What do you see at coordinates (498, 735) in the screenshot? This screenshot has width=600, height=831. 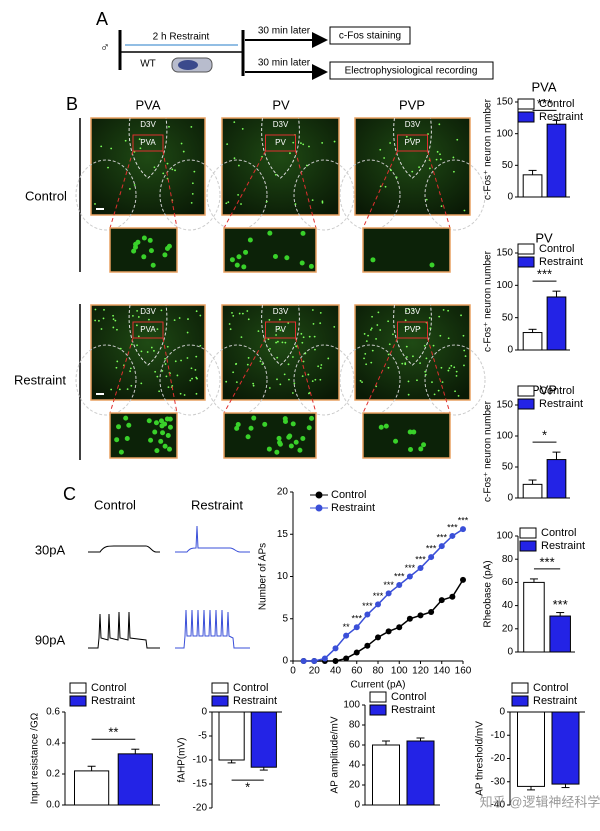 I see `y-tick-label: -10` at bounding box center [498, 735].